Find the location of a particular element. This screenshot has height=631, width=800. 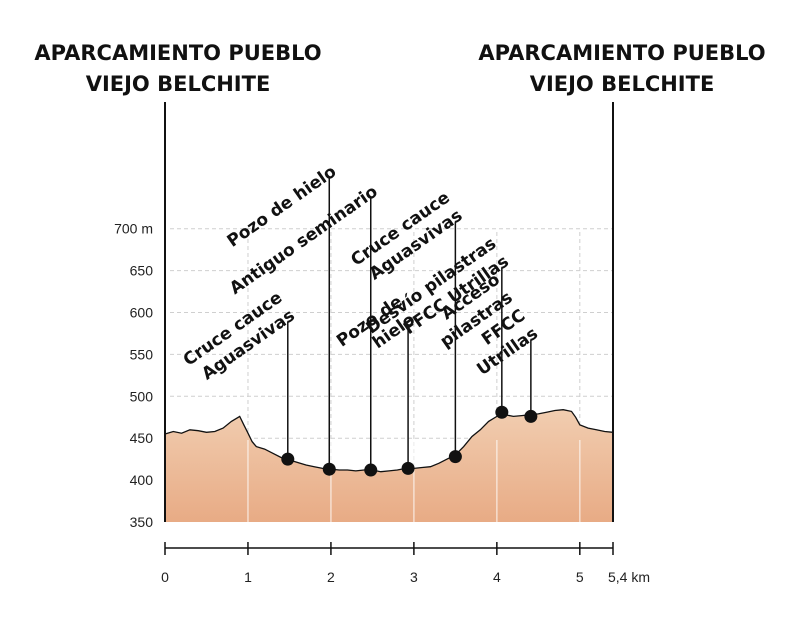

x-tick-label: 5 is located at coordinates (580, 577).